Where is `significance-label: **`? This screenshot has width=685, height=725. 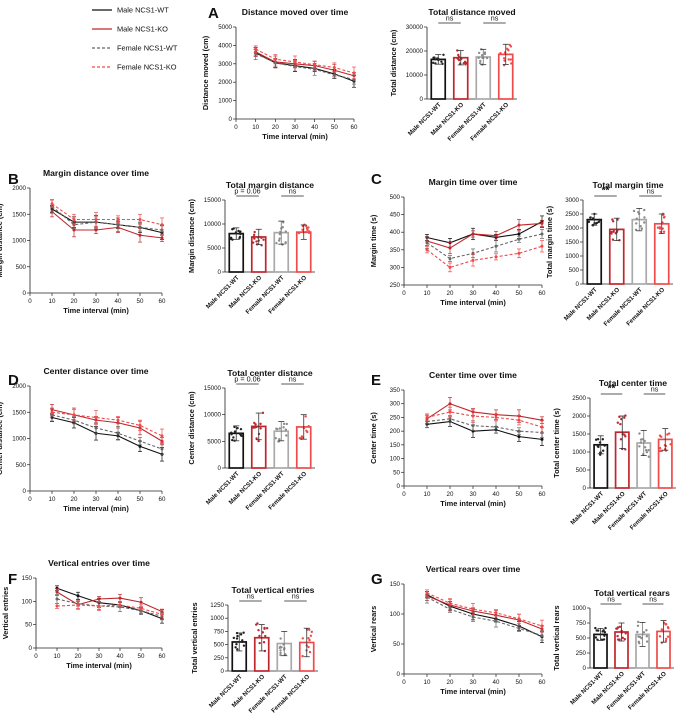
significance-label: ** is located at coordinates (606, 191).